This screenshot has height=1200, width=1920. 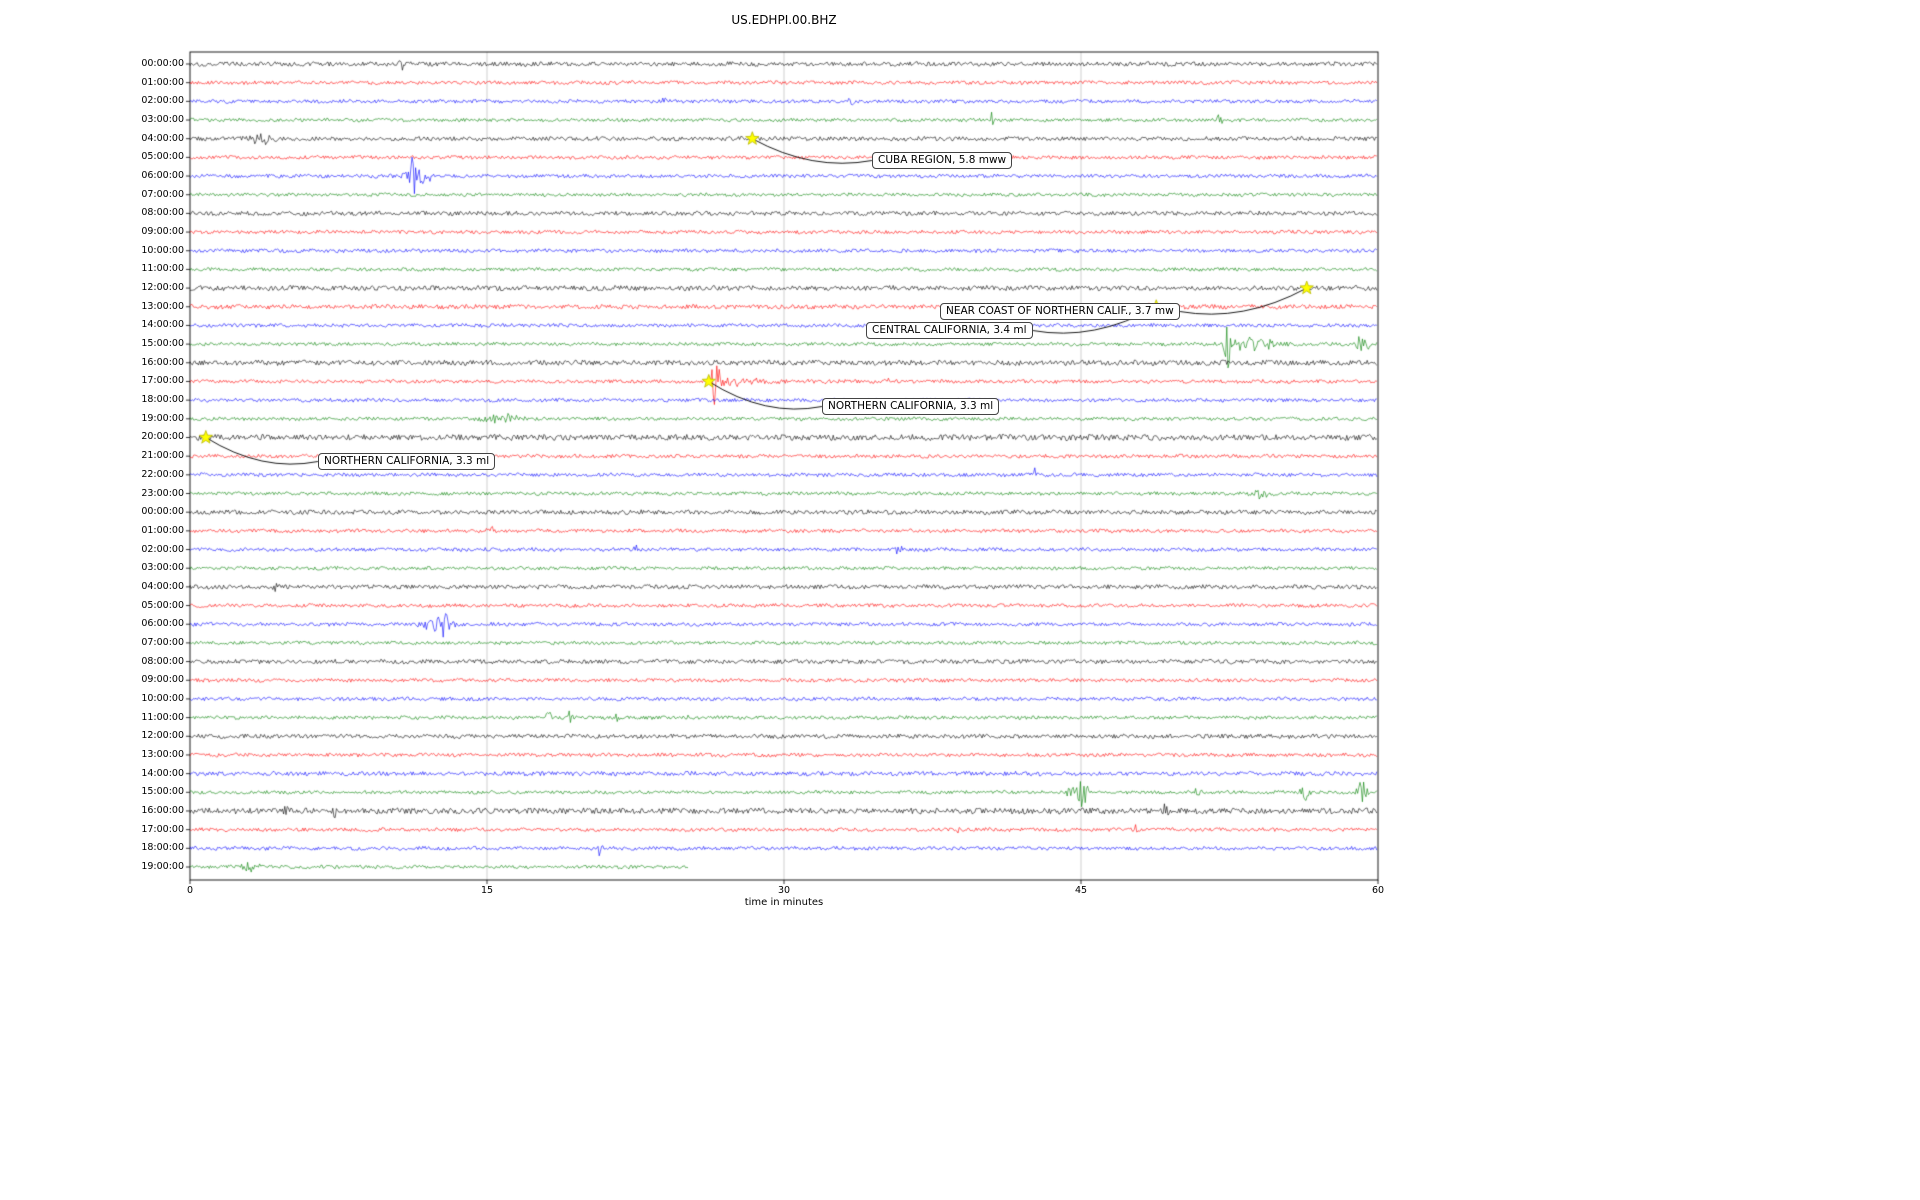 I want to click on x-tick-label: 60, so click(x=1378, y=890).